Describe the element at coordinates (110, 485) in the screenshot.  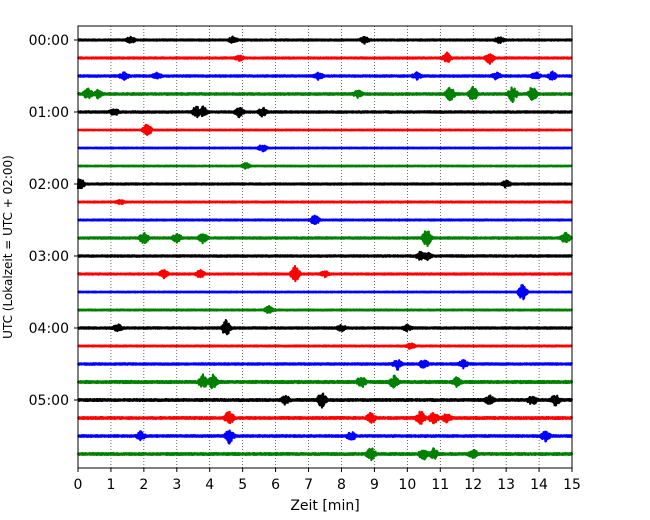
I see `x-tick-label: 1` at that location.